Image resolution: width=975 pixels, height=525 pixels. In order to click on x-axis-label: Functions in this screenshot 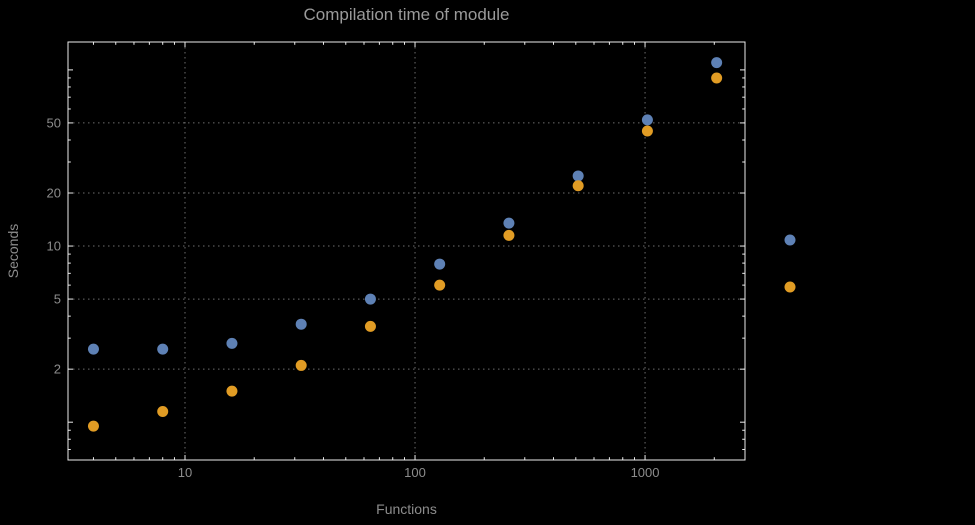, I will do `click(406, 509)`.